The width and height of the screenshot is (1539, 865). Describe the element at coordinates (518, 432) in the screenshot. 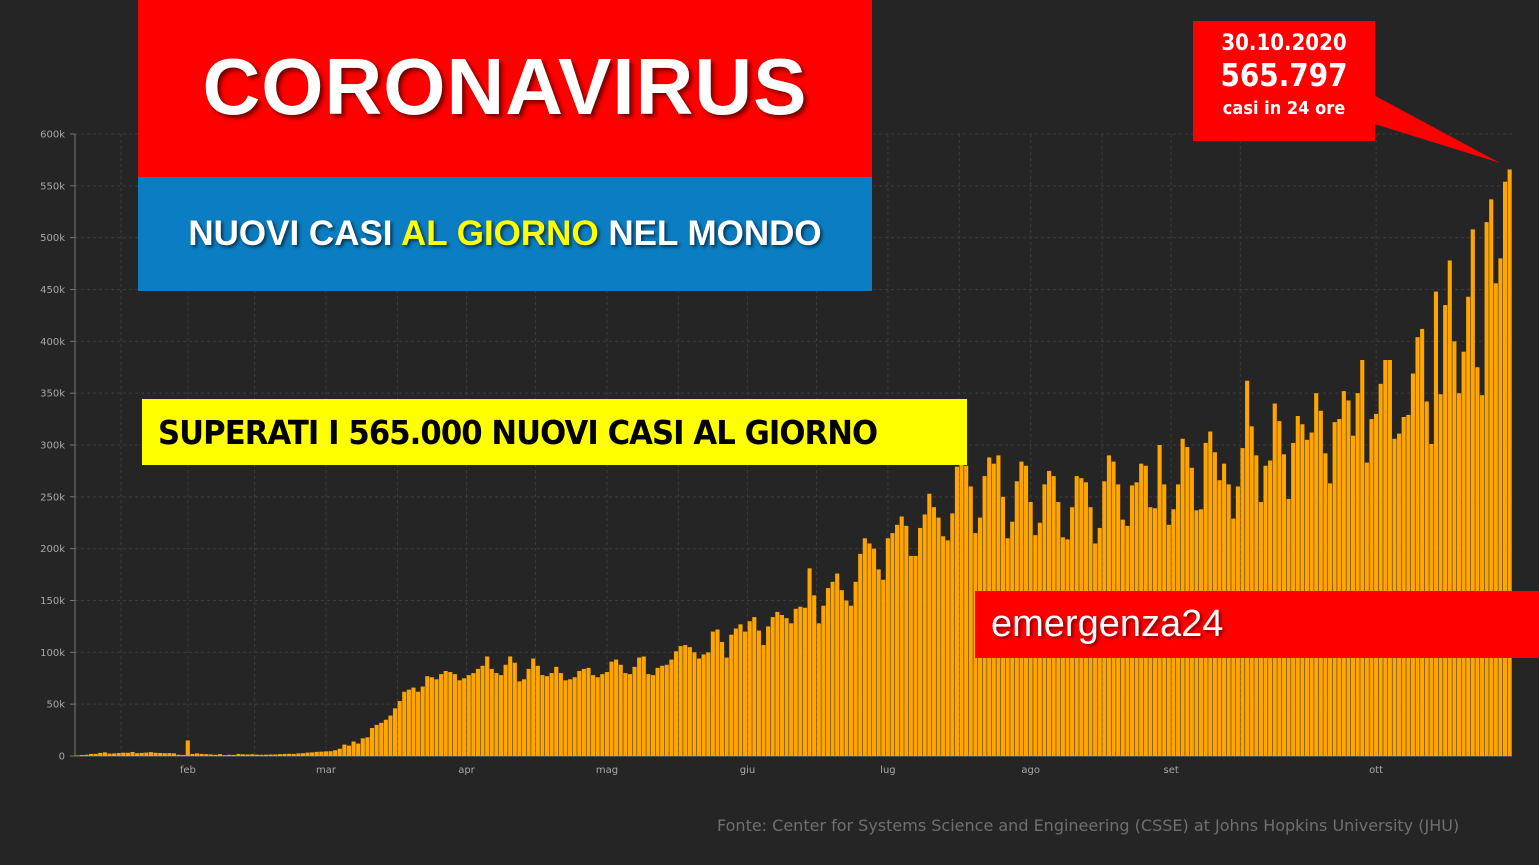

I see `record-banner-text: SUPERATI I 565.000 NUOVI CASI AL GIORNO` at that location.